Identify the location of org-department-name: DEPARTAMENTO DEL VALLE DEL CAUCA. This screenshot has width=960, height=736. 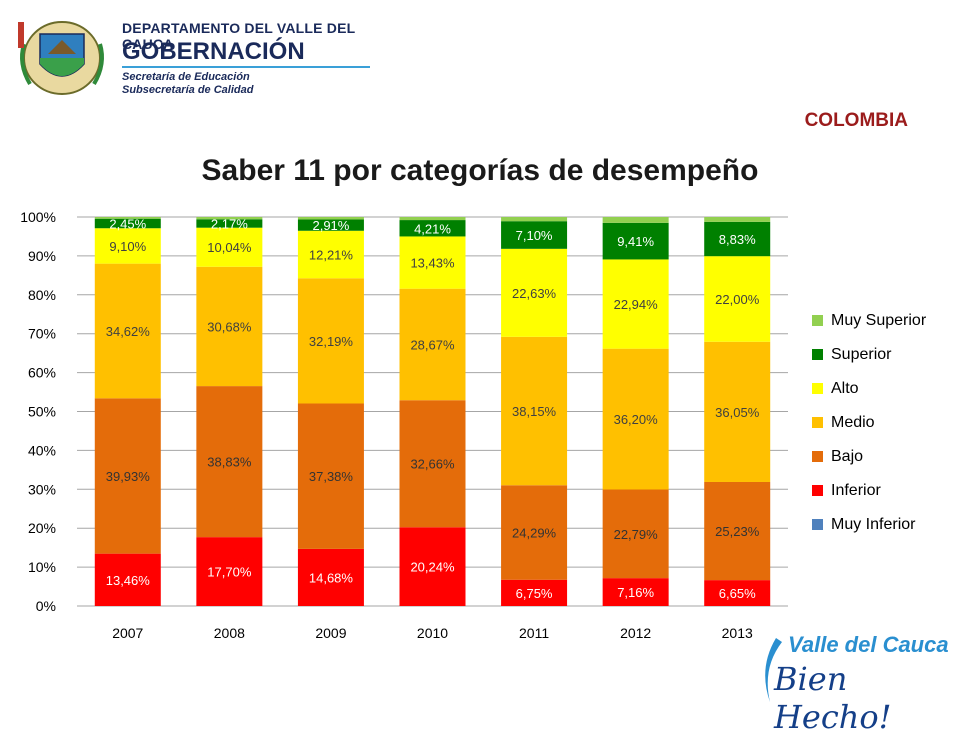
(239, 36).